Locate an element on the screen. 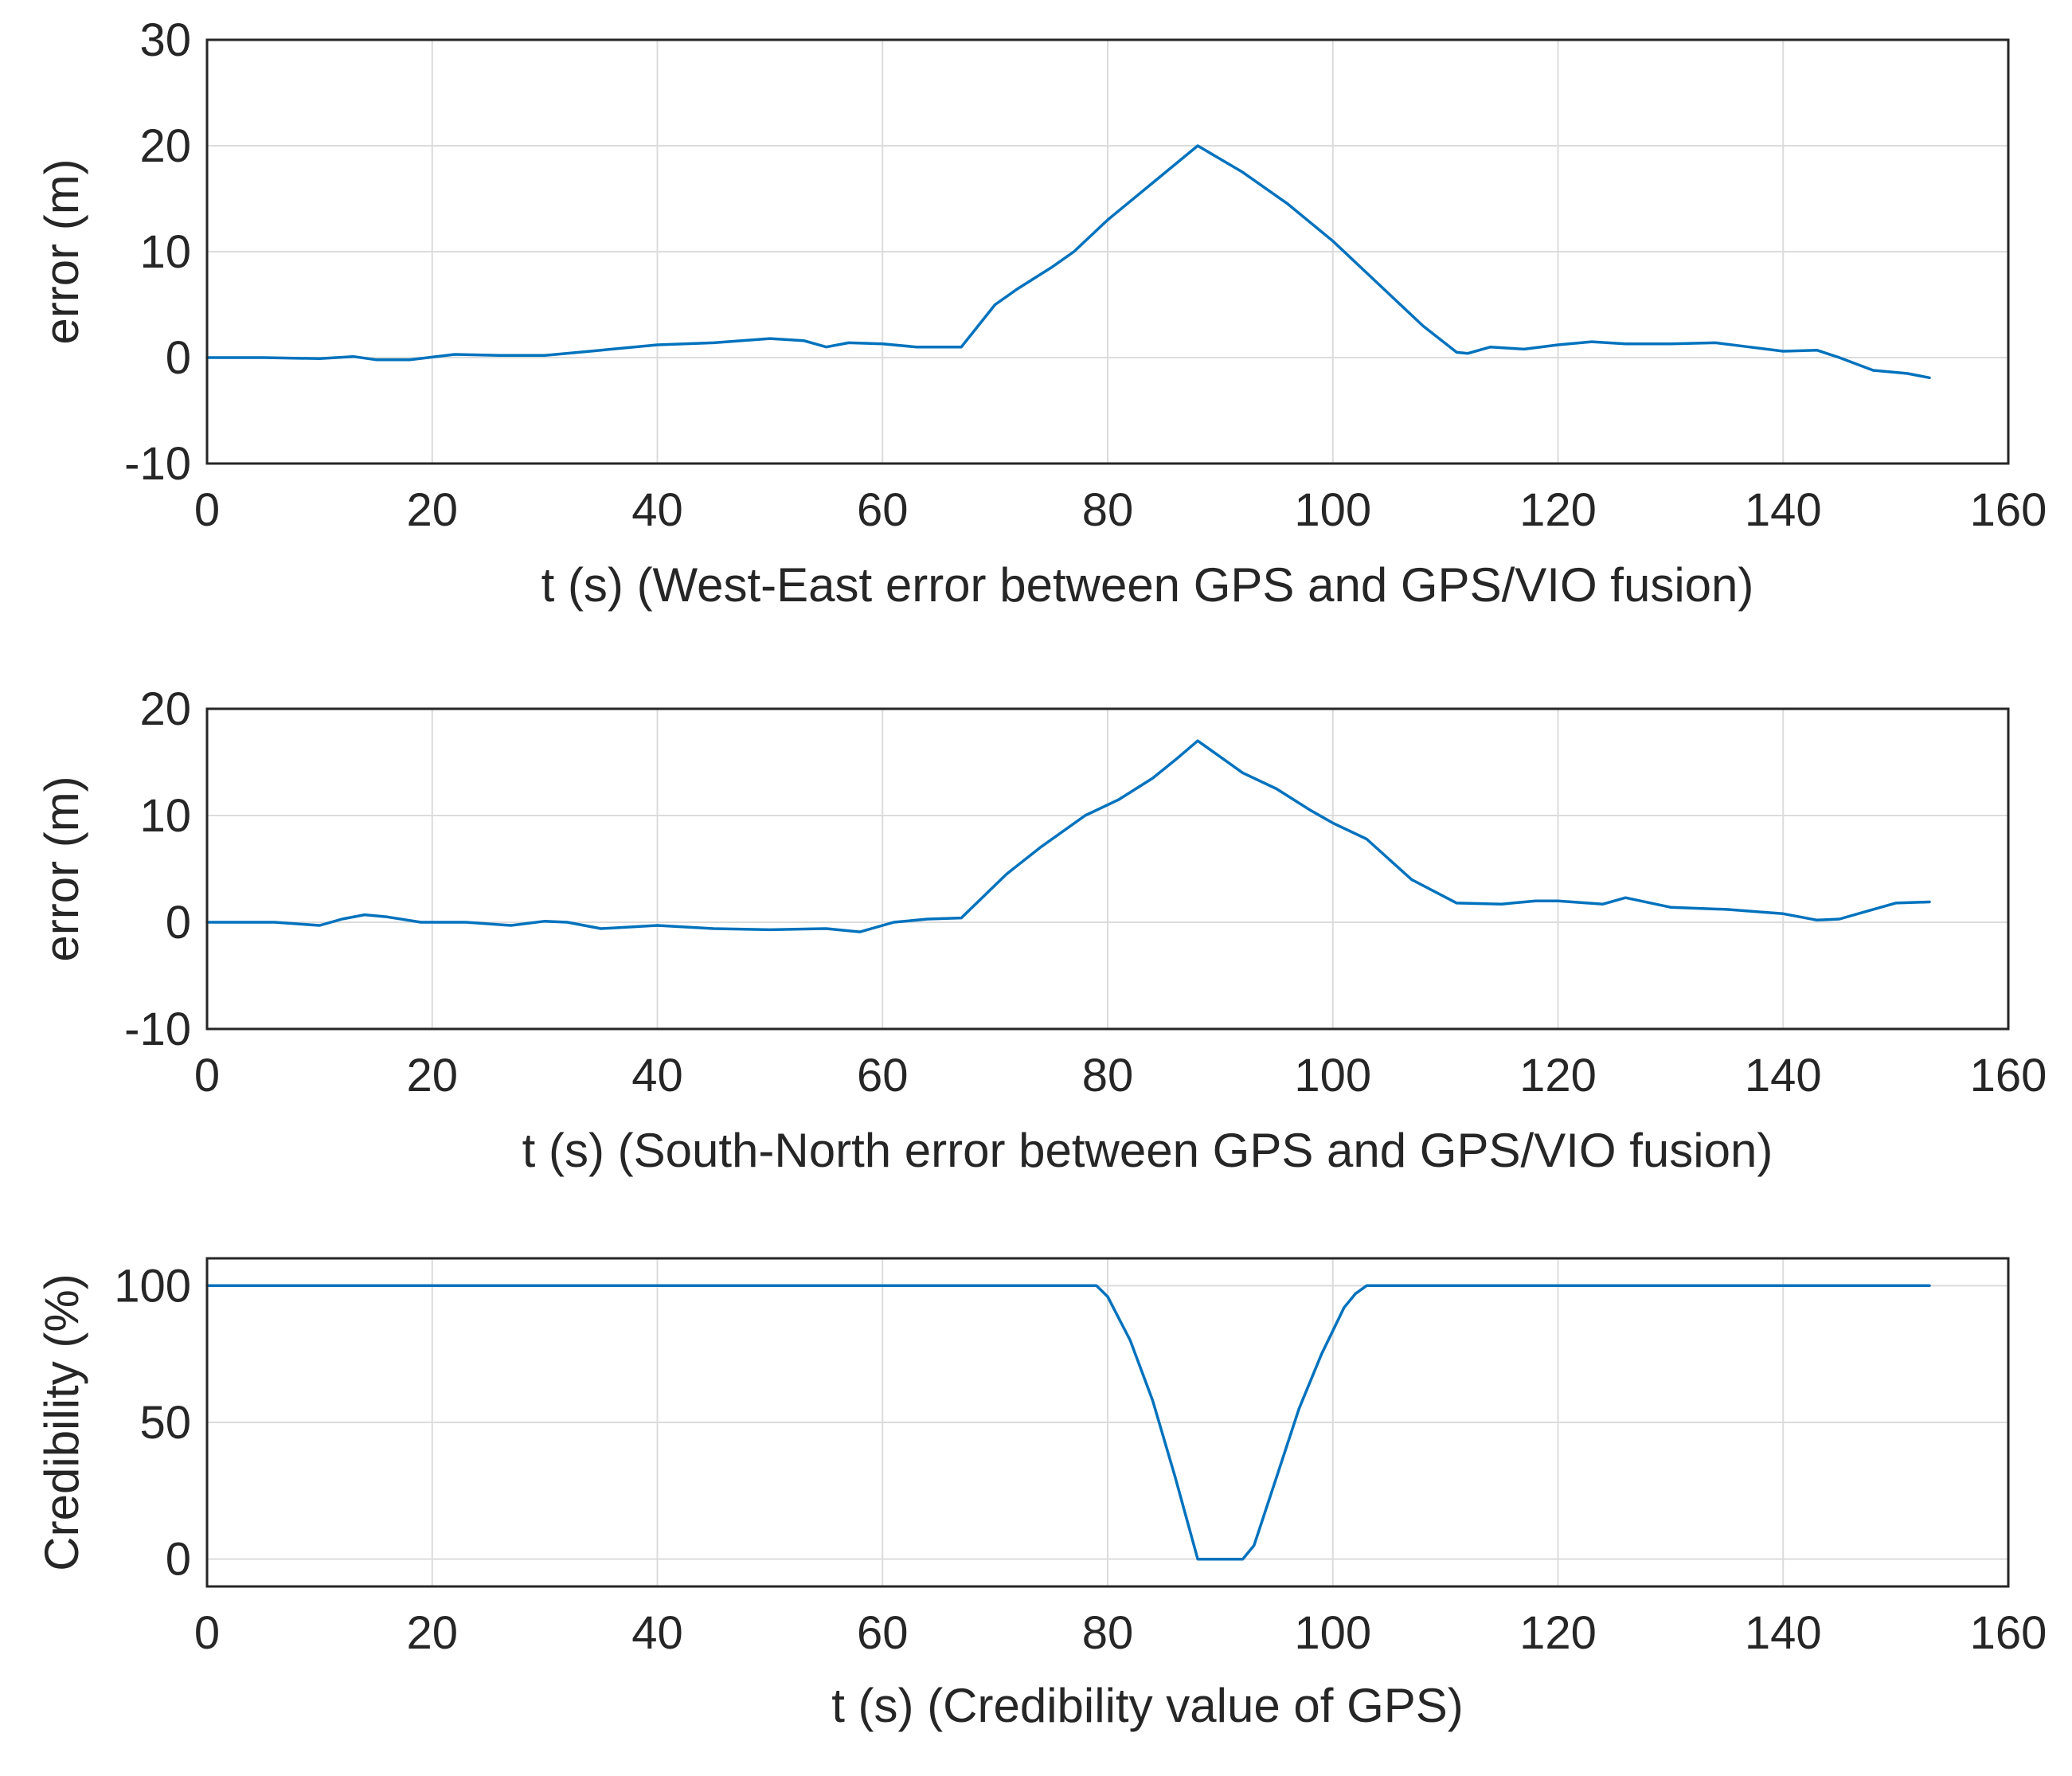 Image resolution: width=2072 pixels, height=1776 pixels. y-tick-labels: 30 20 10 0 -10 is located at coordinates (158, 252).